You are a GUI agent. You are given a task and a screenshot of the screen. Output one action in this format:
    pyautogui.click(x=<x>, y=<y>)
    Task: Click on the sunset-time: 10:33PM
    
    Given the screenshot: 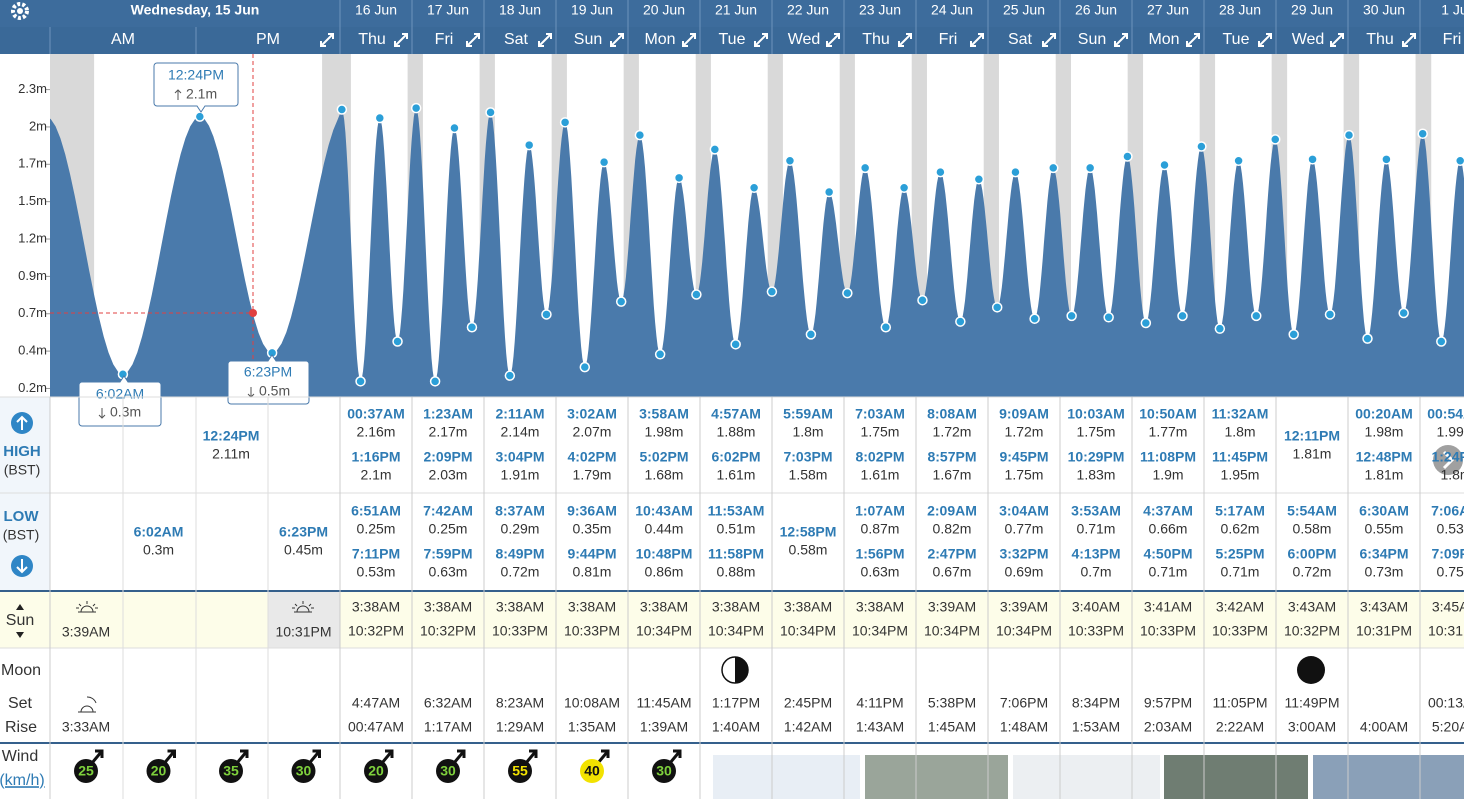 What is the action you would take?
    pyautogui.click(x=1168, y=631)
    